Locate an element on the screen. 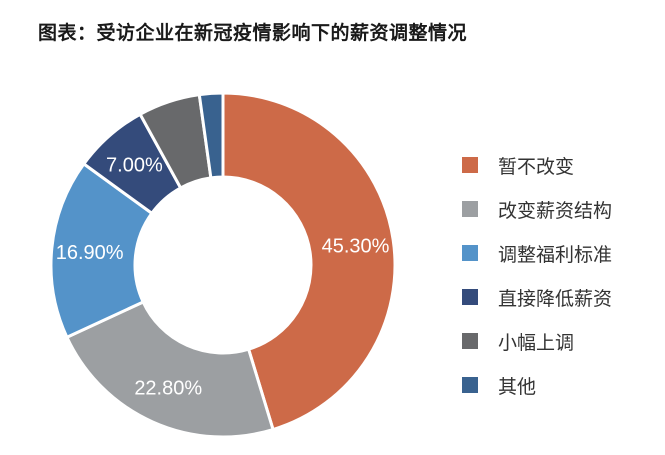 This screenshot has width=665, height=455. legend-item: 直接降低薪资 is located at coordinates (537, 297).